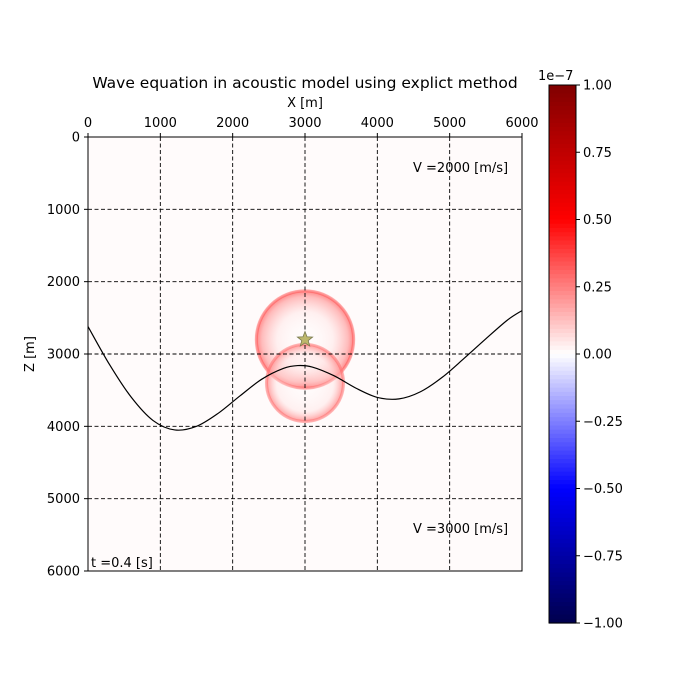 The image size is (700, 700). I want to click on z-tick-label: 1000, so click(63, 210).